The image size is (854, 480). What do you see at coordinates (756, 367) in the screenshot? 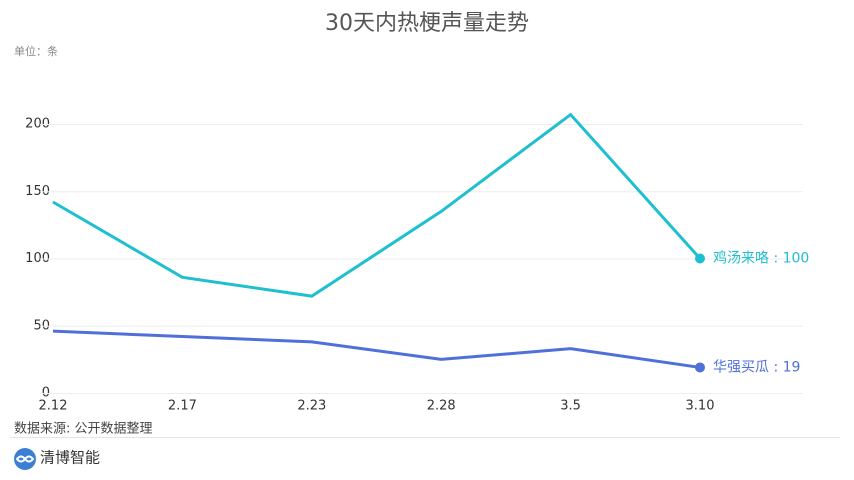
I see `end-label: 华强买瓜 : 19` at bounding box center [756, 367].